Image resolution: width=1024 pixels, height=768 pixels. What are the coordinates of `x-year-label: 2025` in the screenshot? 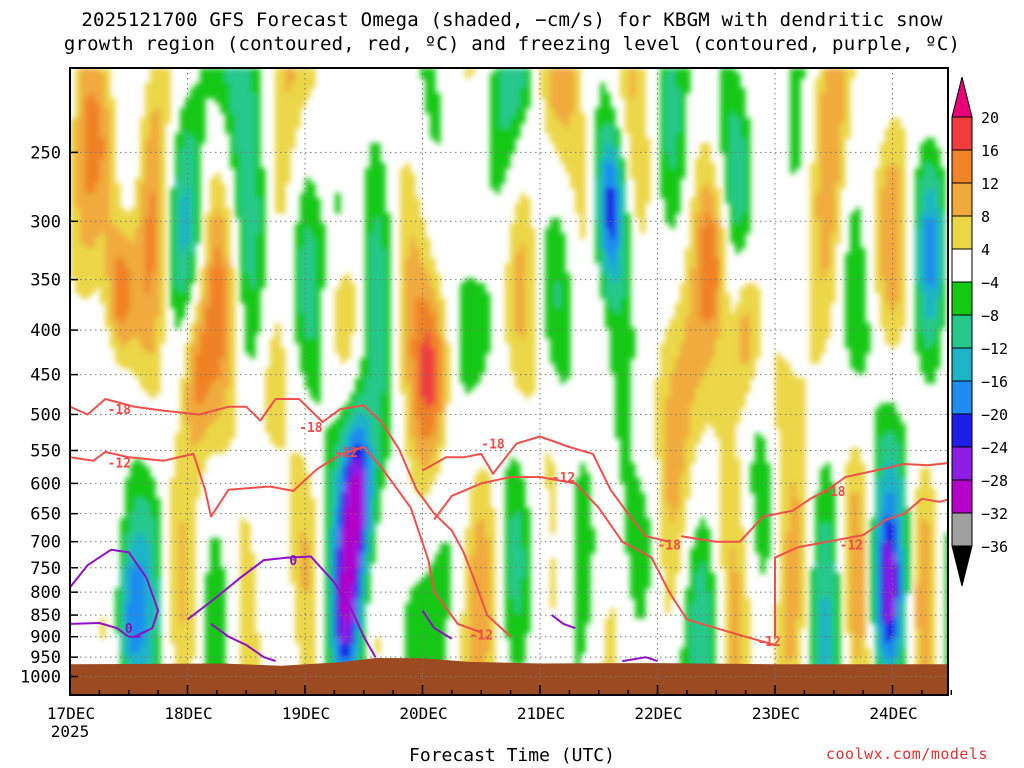 It's located at (70, 731).